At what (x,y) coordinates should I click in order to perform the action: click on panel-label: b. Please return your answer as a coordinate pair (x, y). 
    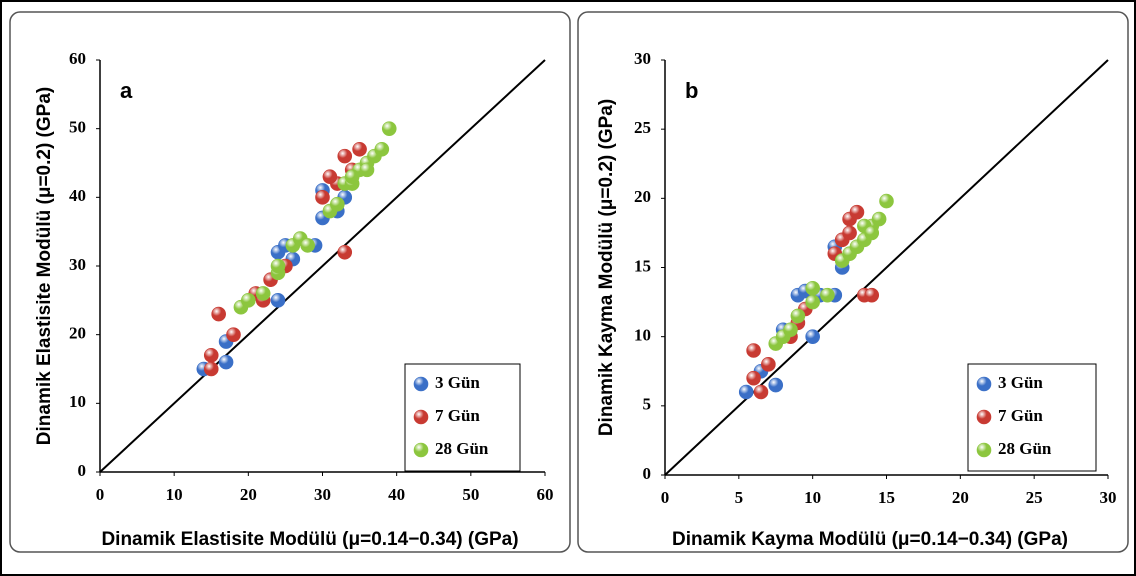
    Looking at the image, I should click on (691, 90).